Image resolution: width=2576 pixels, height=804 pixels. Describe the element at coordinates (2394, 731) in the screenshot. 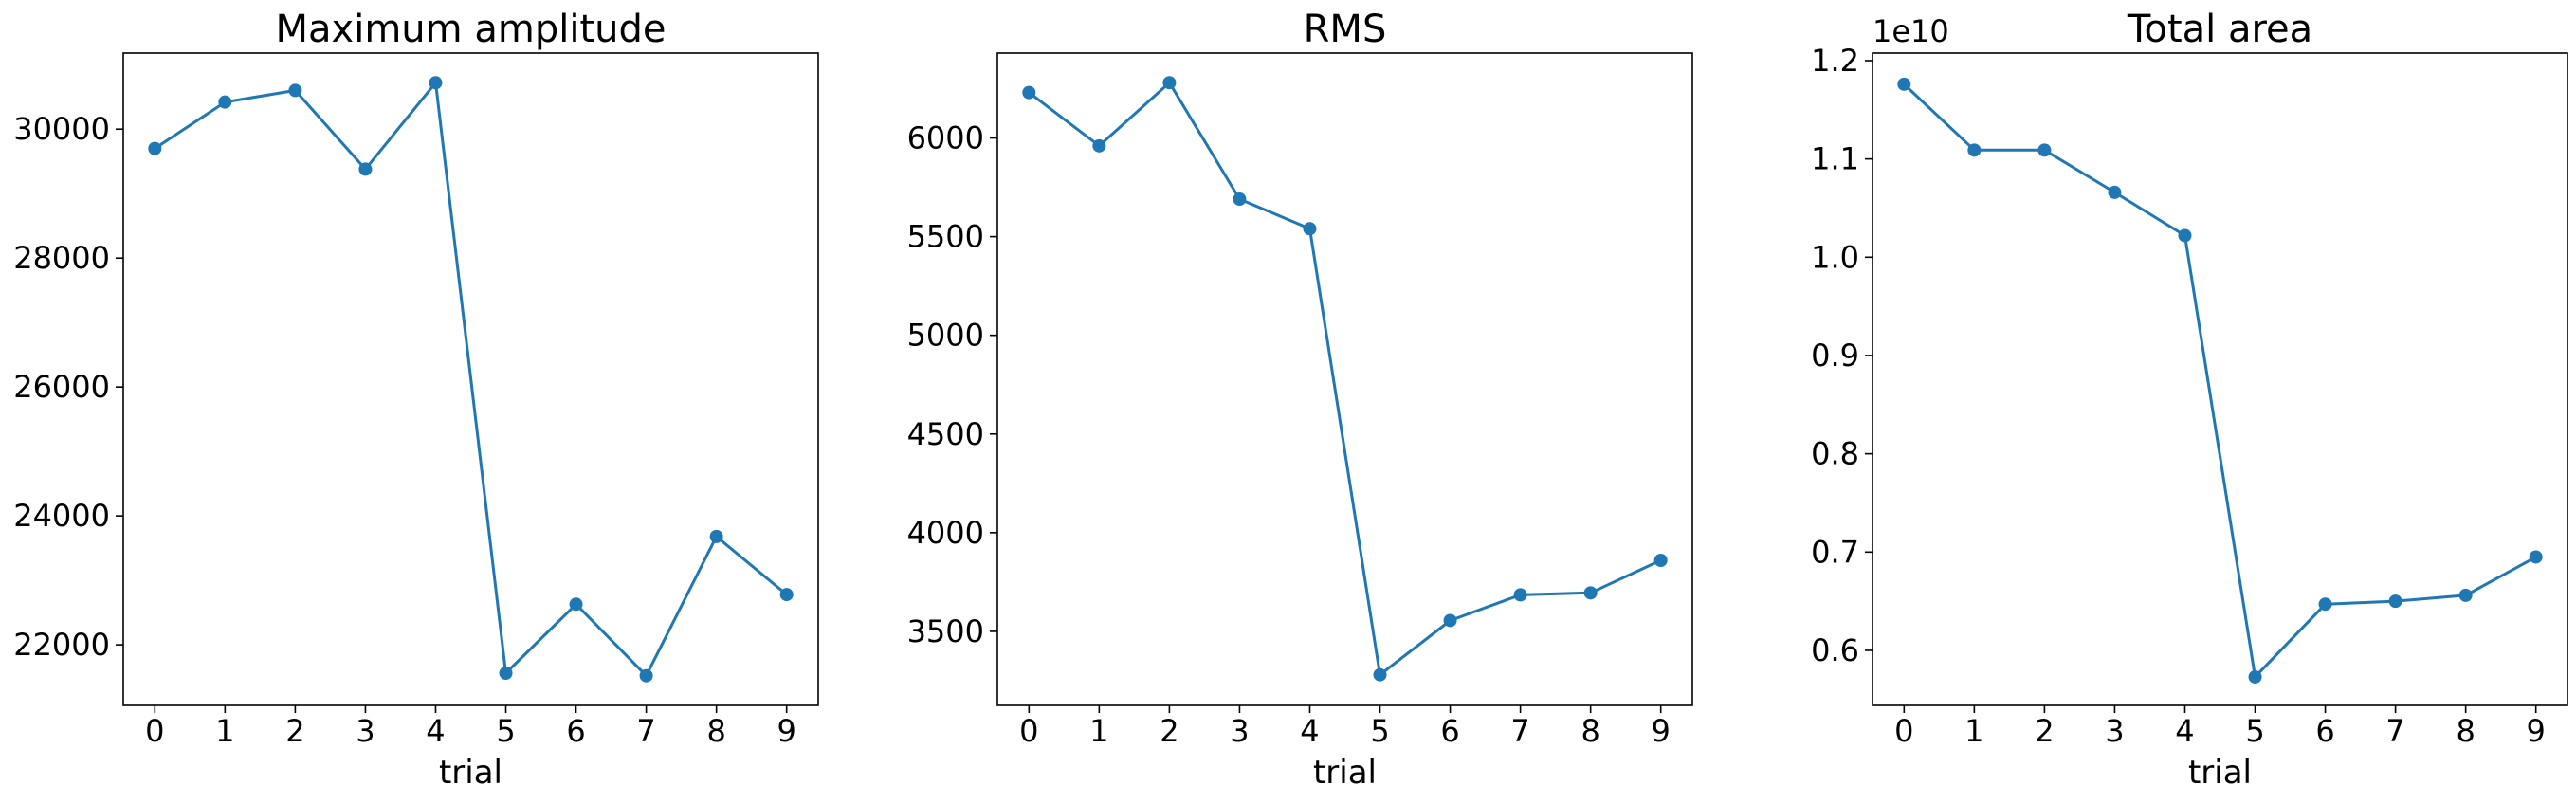

I see `chart-3-x-tick-label: 7` at that location.